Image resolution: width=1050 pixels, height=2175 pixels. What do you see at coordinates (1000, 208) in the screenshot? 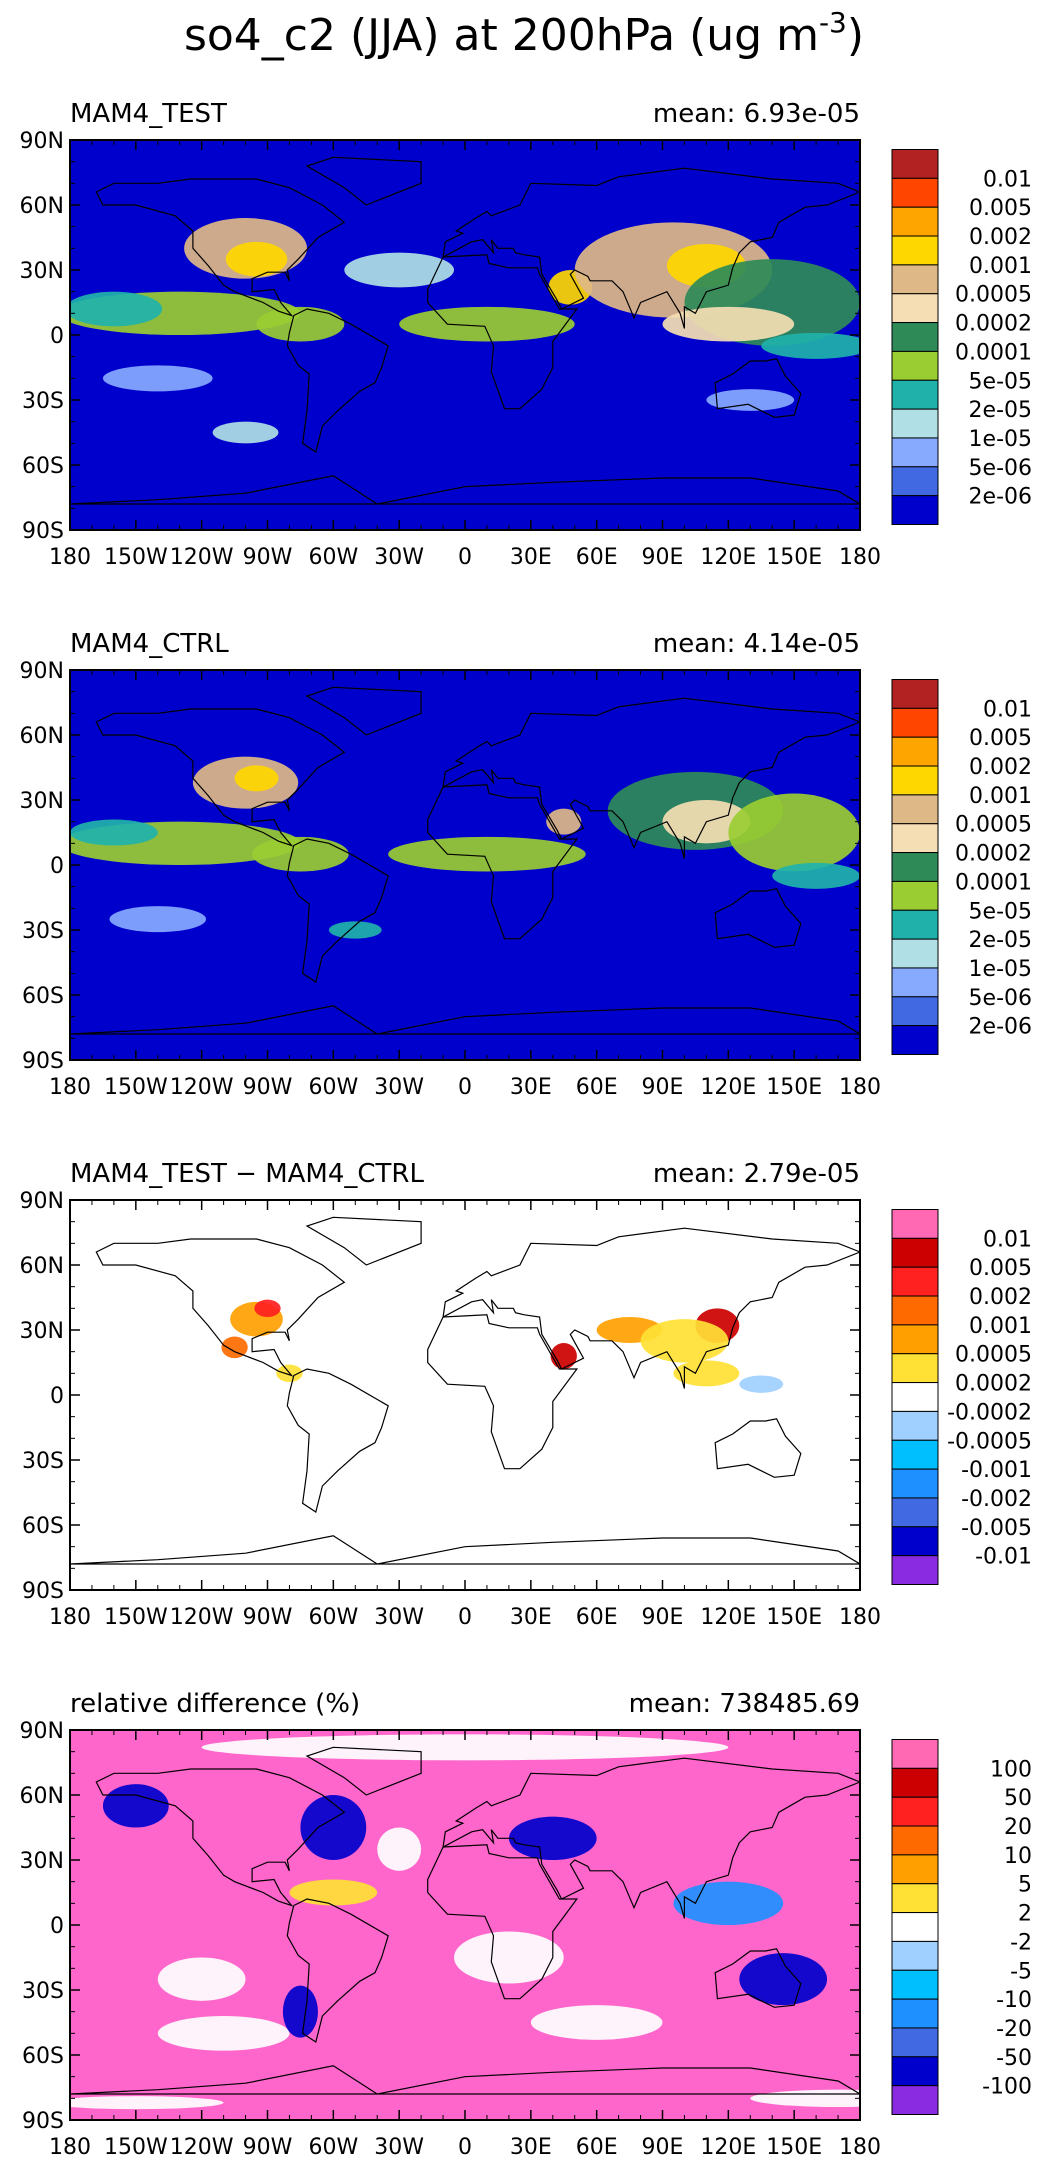
I see `legend-label: 0.005` at bounding box center [1000, 208].